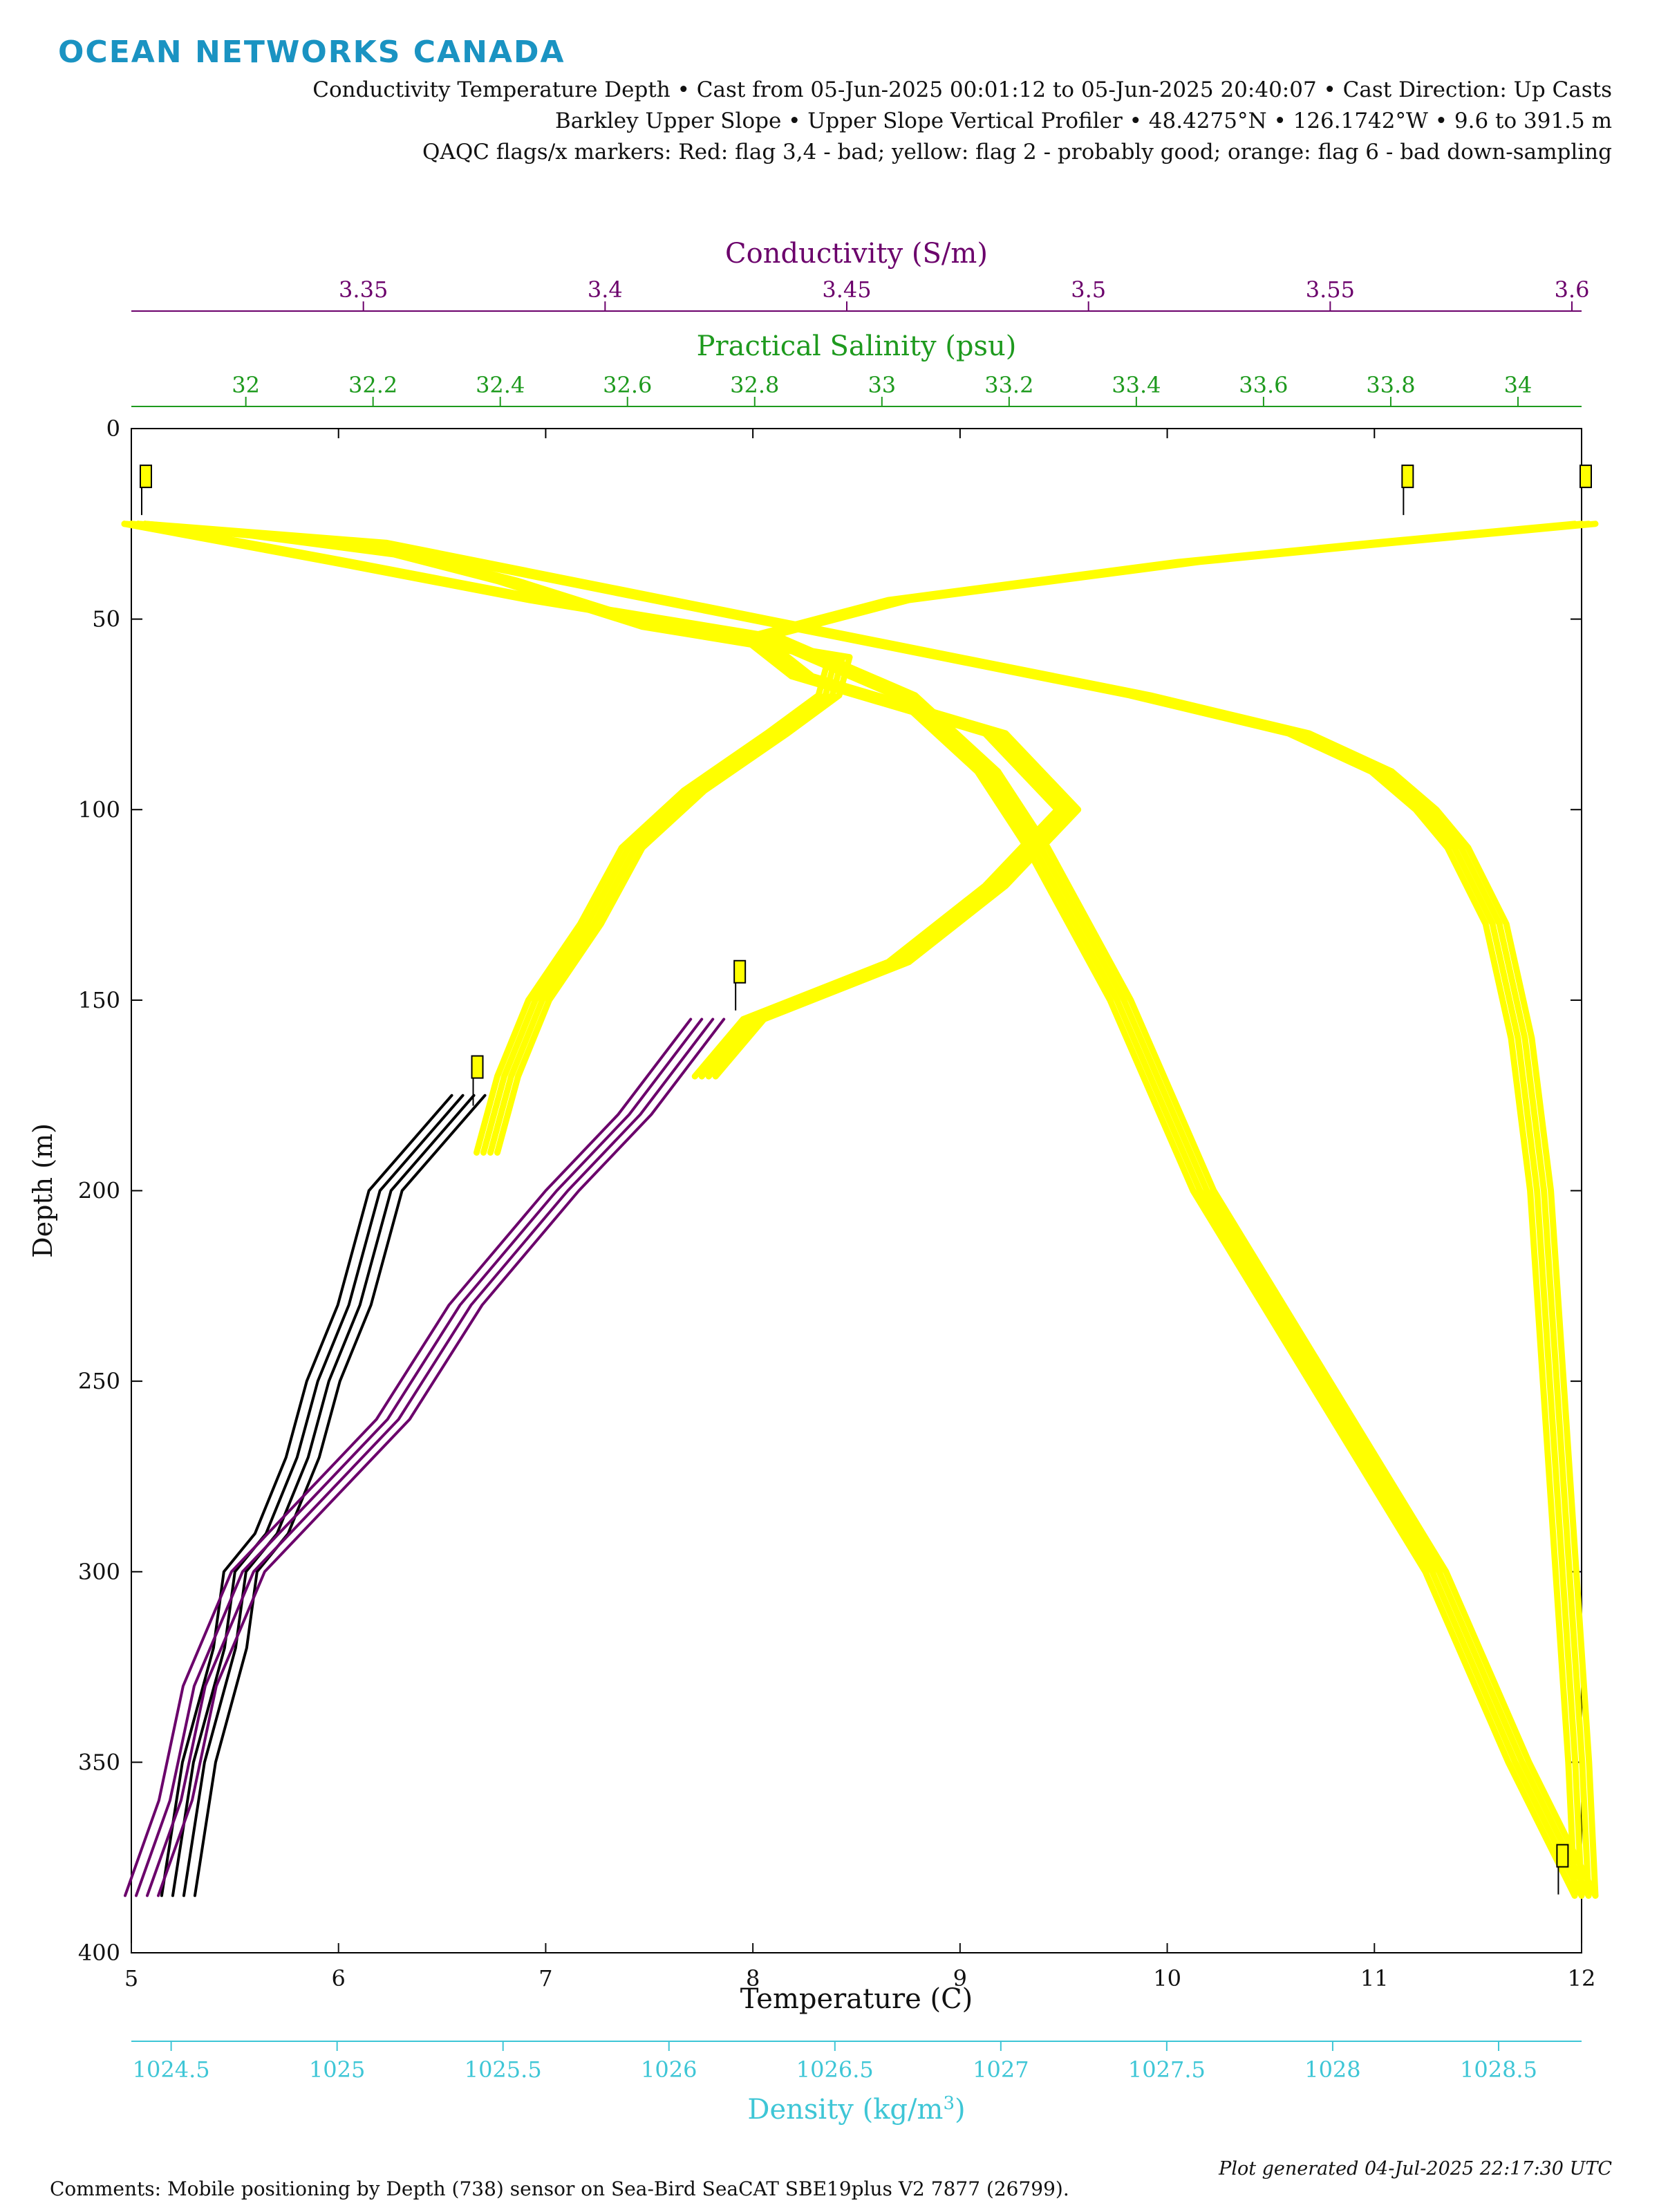 This screenshot has height=2212, width=1659. Describe the element at coordinates (99, 1762) in the screenshot. I see `y-tick-label: 350` at that location.